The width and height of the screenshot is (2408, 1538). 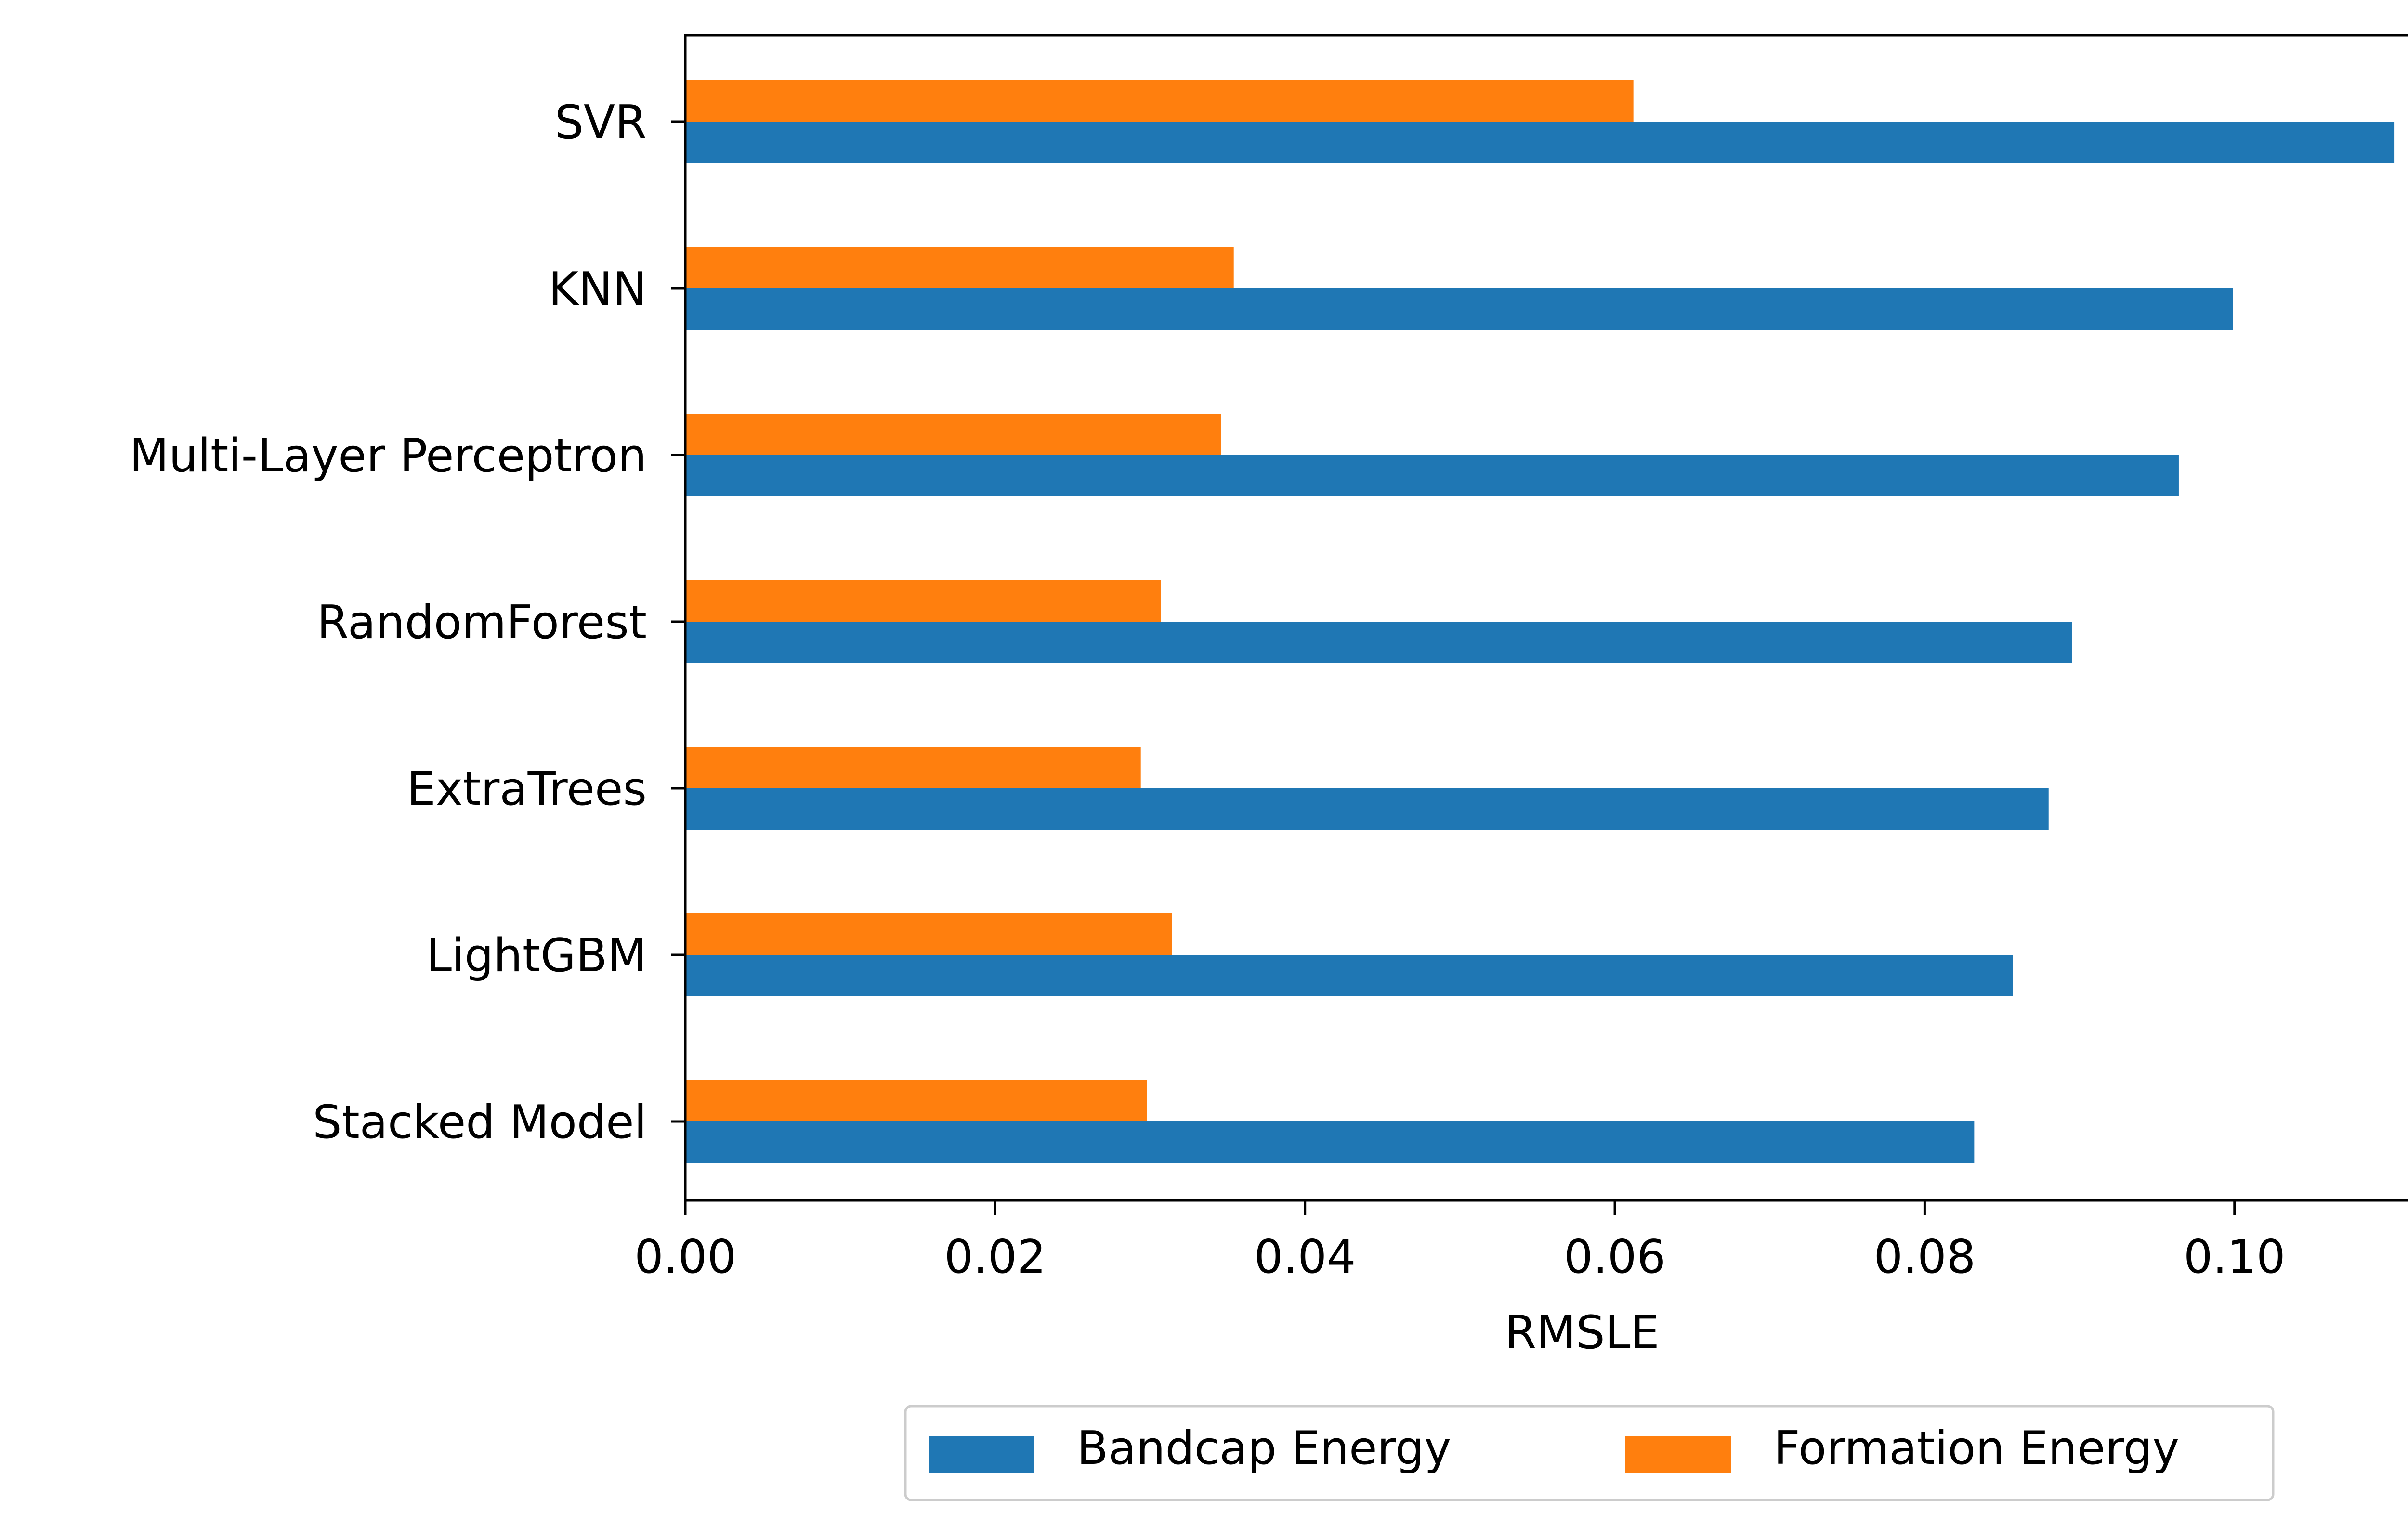 I want to click on y-tick-label: KNN, so click(x=598, y=289).